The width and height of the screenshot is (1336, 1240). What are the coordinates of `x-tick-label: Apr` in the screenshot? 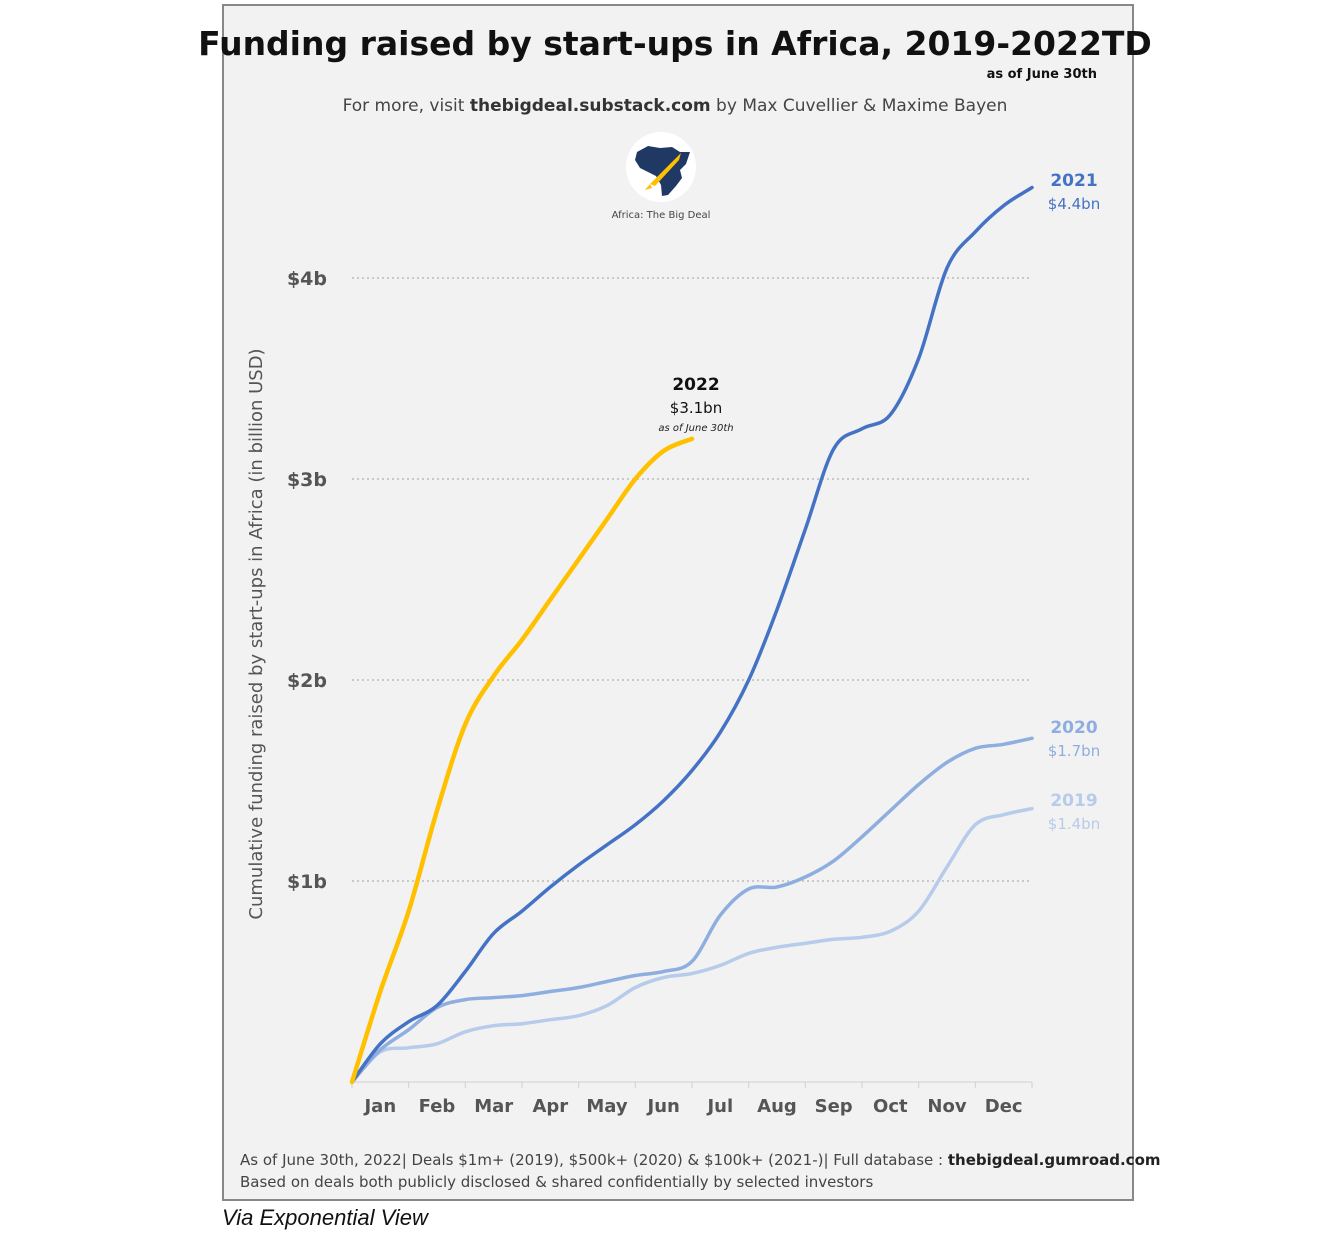 It's located at (550, 1106).